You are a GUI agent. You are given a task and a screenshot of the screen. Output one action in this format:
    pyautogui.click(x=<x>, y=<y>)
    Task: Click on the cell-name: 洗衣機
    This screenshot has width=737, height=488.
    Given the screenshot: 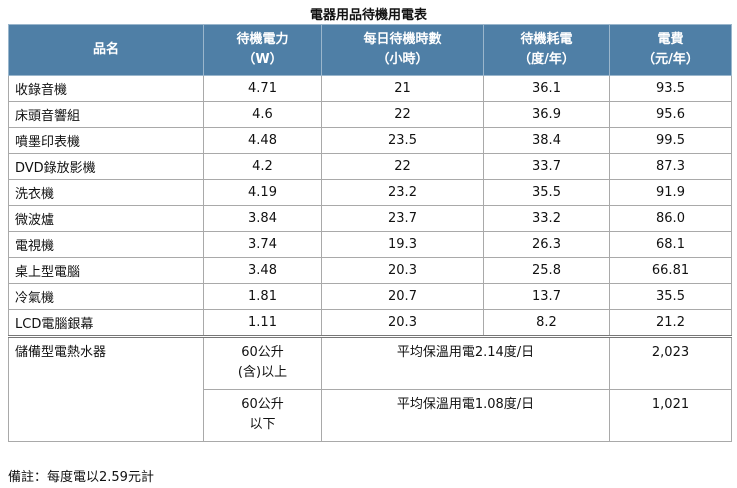 What is the action you would take?
    pyautogui.click(x=106, y=192)
    